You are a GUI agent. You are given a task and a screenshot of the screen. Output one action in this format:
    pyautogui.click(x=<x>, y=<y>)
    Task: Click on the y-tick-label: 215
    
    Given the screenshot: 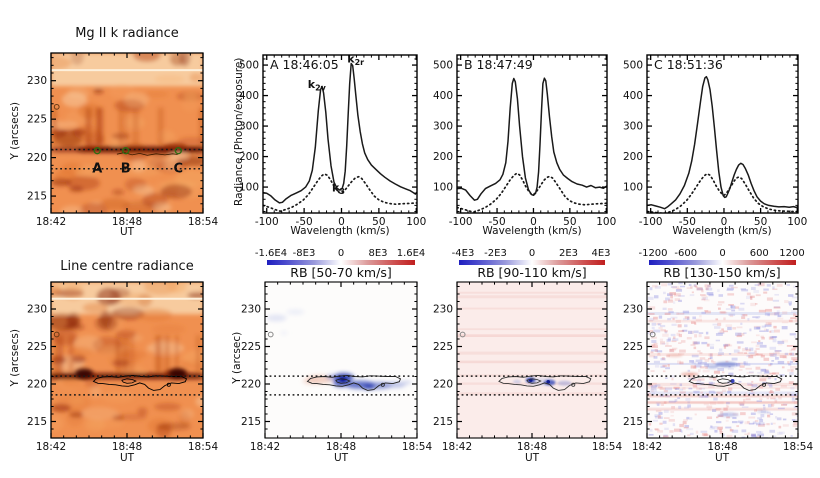 What is the action you would take?
    pyautogui.click(x=37, y=422)
    